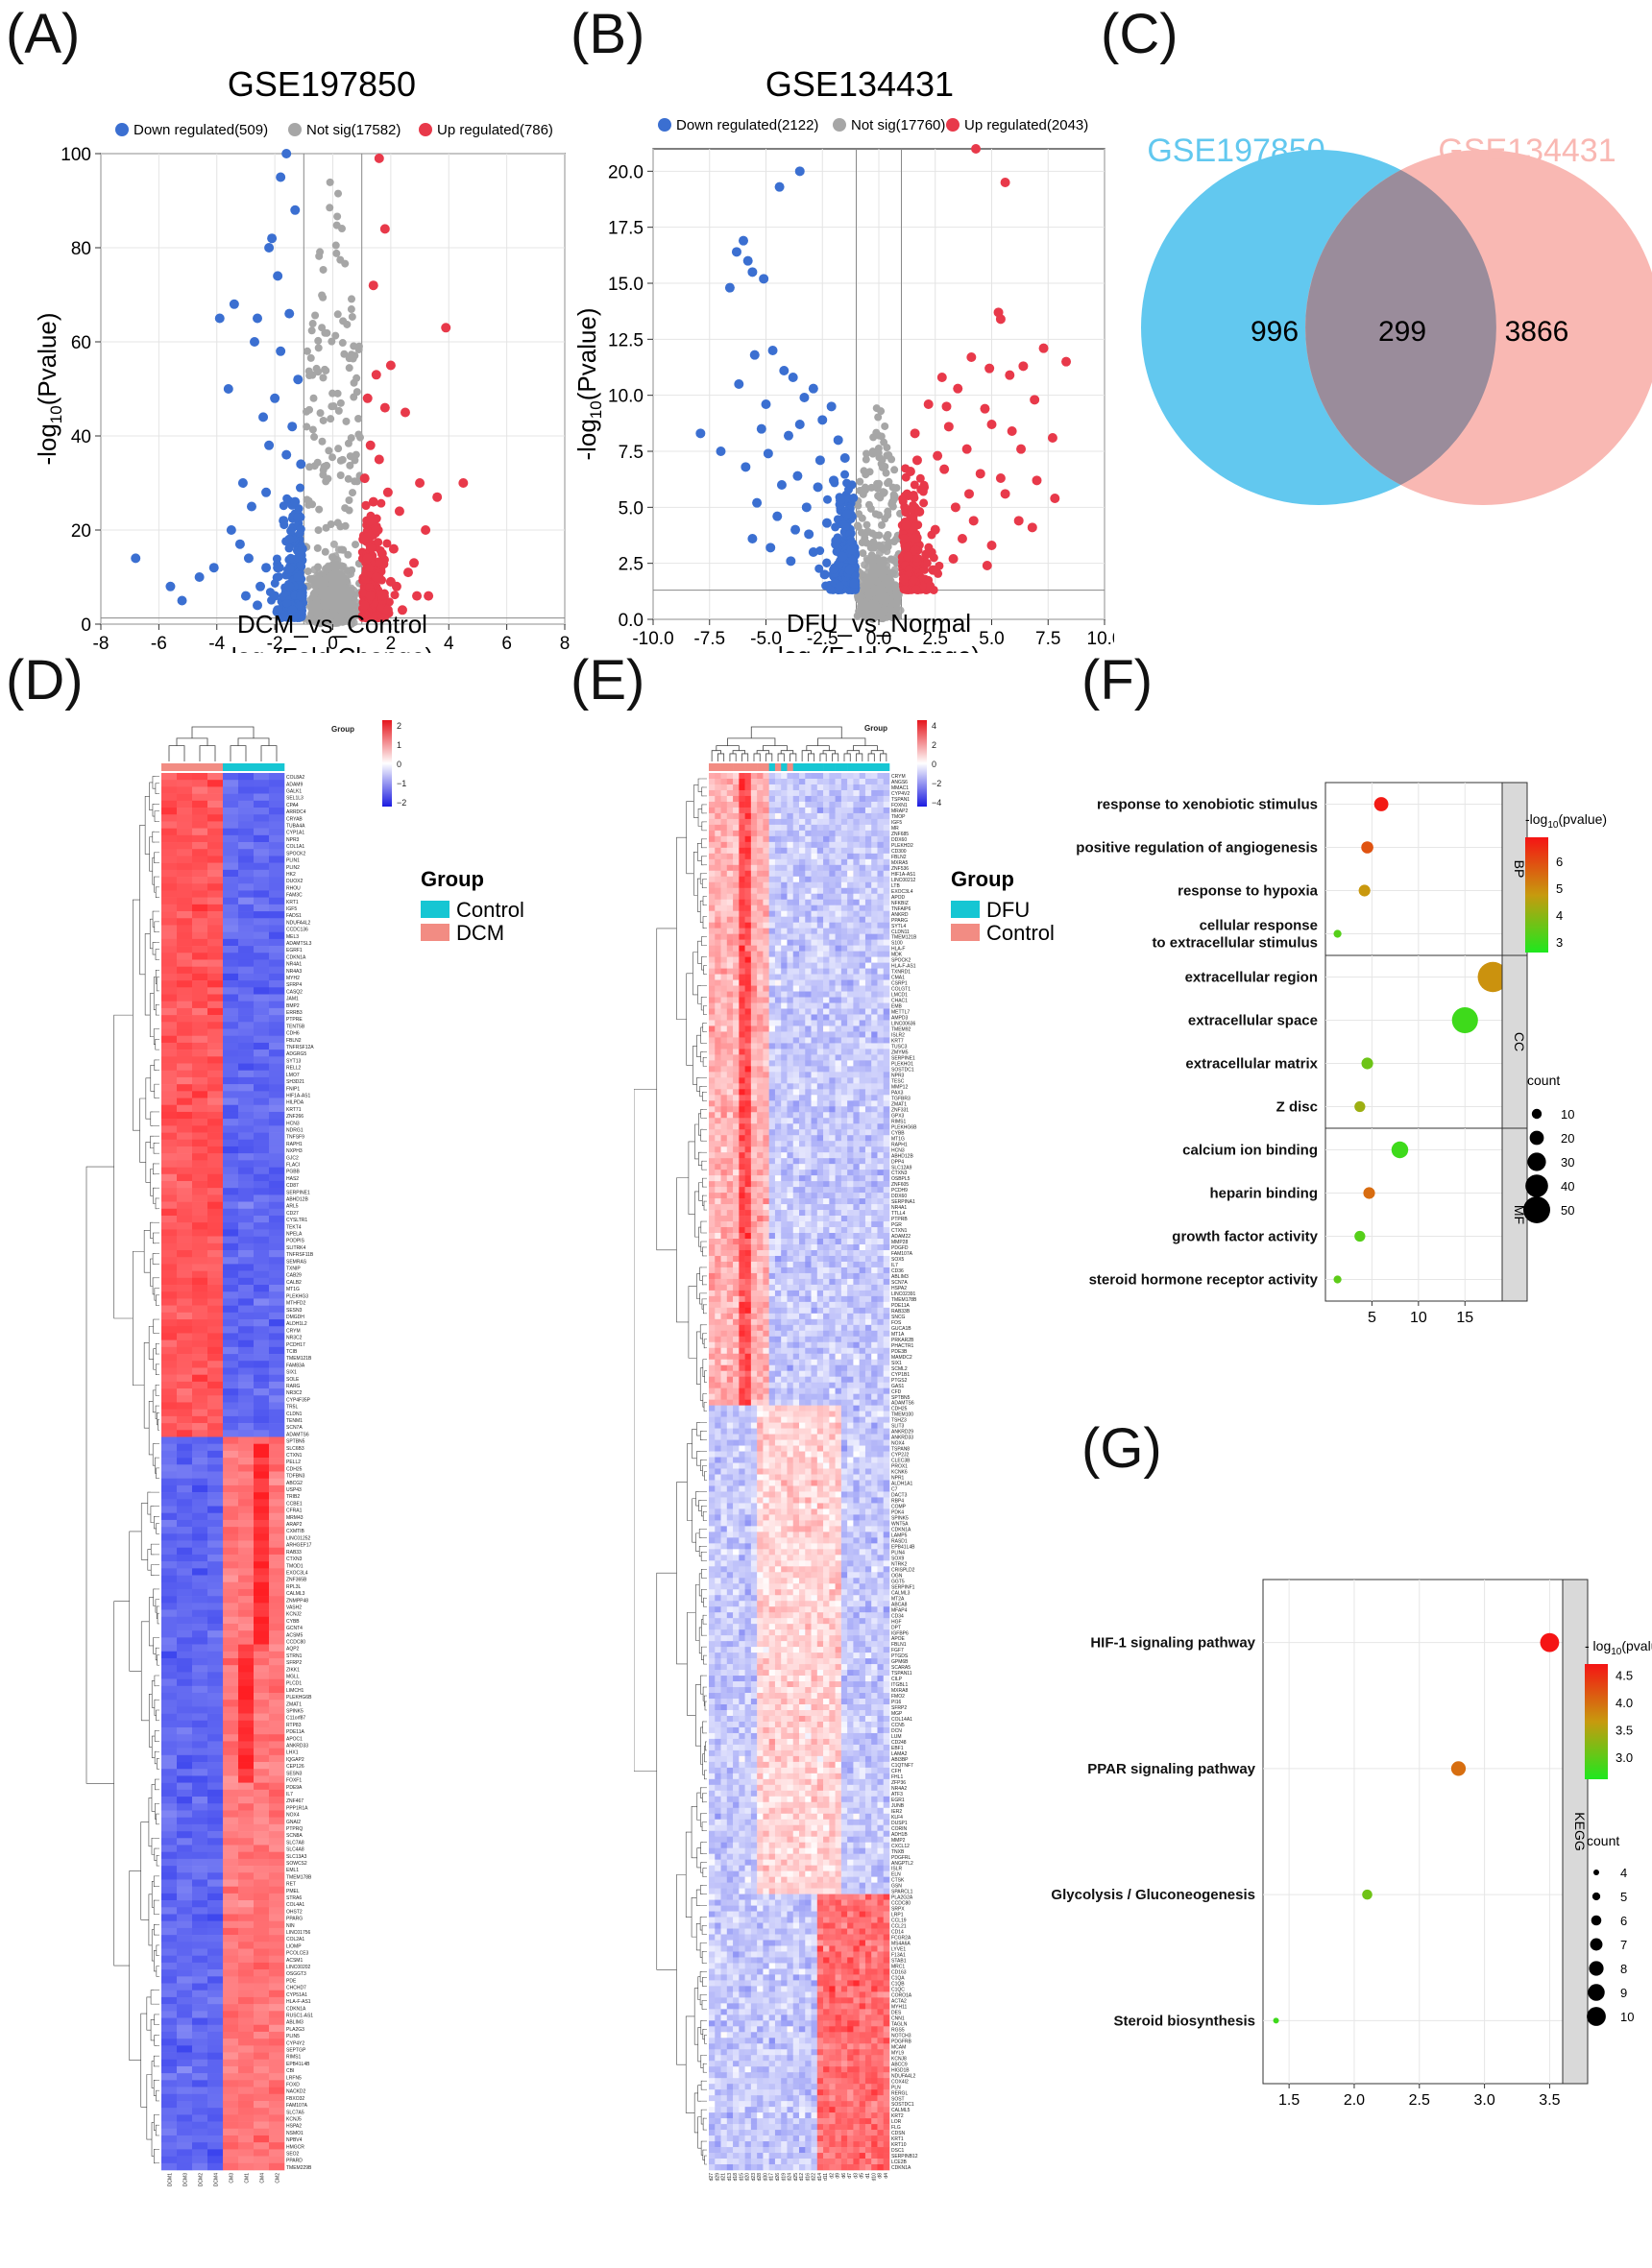 The width and height of the screenshot is (1652, 2268). Describe the element at coordinates (81, 531) in the screenshot. I see `y-tick-label: 20` at that location.